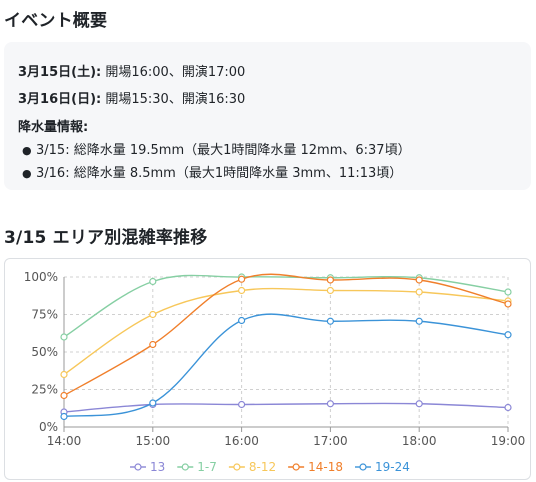 The image size is (536, 482). Describe the element at coordinates (330, 441) in the screenshot. I see `x-tick-label: 17:00` at that location.